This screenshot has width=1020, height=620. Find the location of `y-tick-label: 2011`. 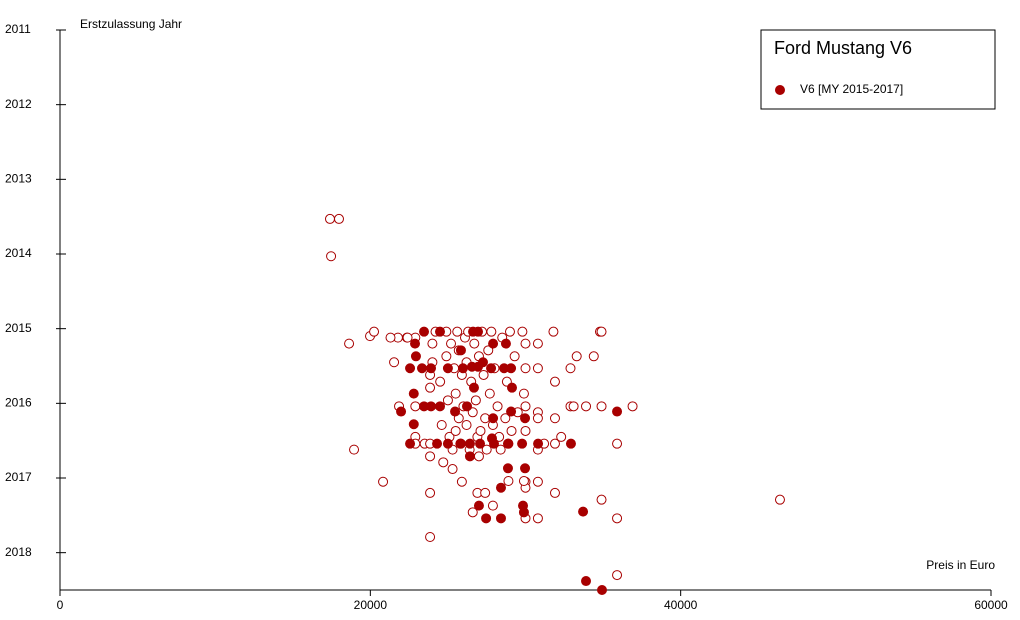

y-tick-label: 2011 is located at coordinates (18, 29).